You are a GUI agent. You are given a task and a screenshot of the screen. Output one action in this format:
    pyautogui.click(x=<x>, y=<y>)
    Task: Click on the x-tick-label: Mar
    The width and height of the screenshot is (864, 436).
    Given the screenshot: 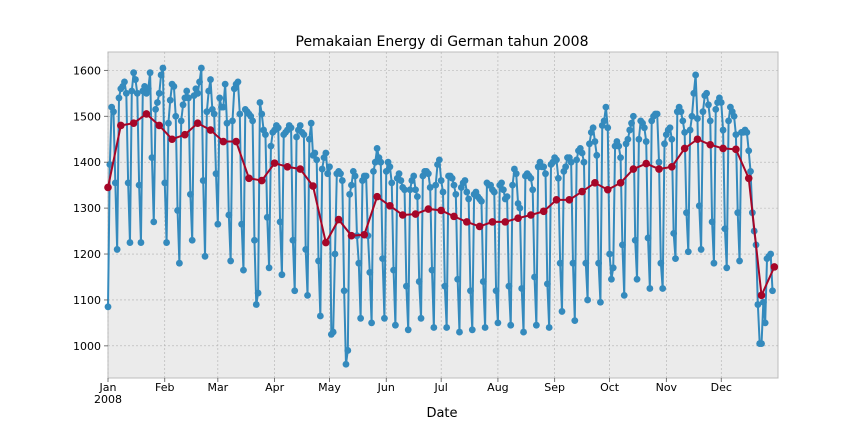 What is the action you would take?
    pyautogui.click(x=217, y=387)
    